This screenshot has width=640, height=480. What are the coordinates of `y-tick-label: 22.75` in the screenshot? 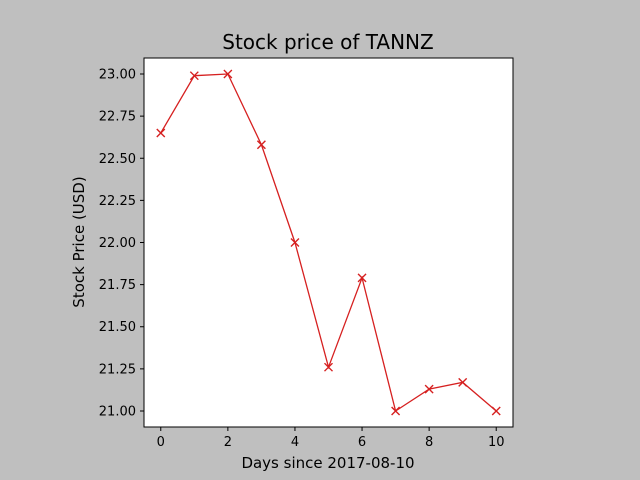 It's located at (117, 117).